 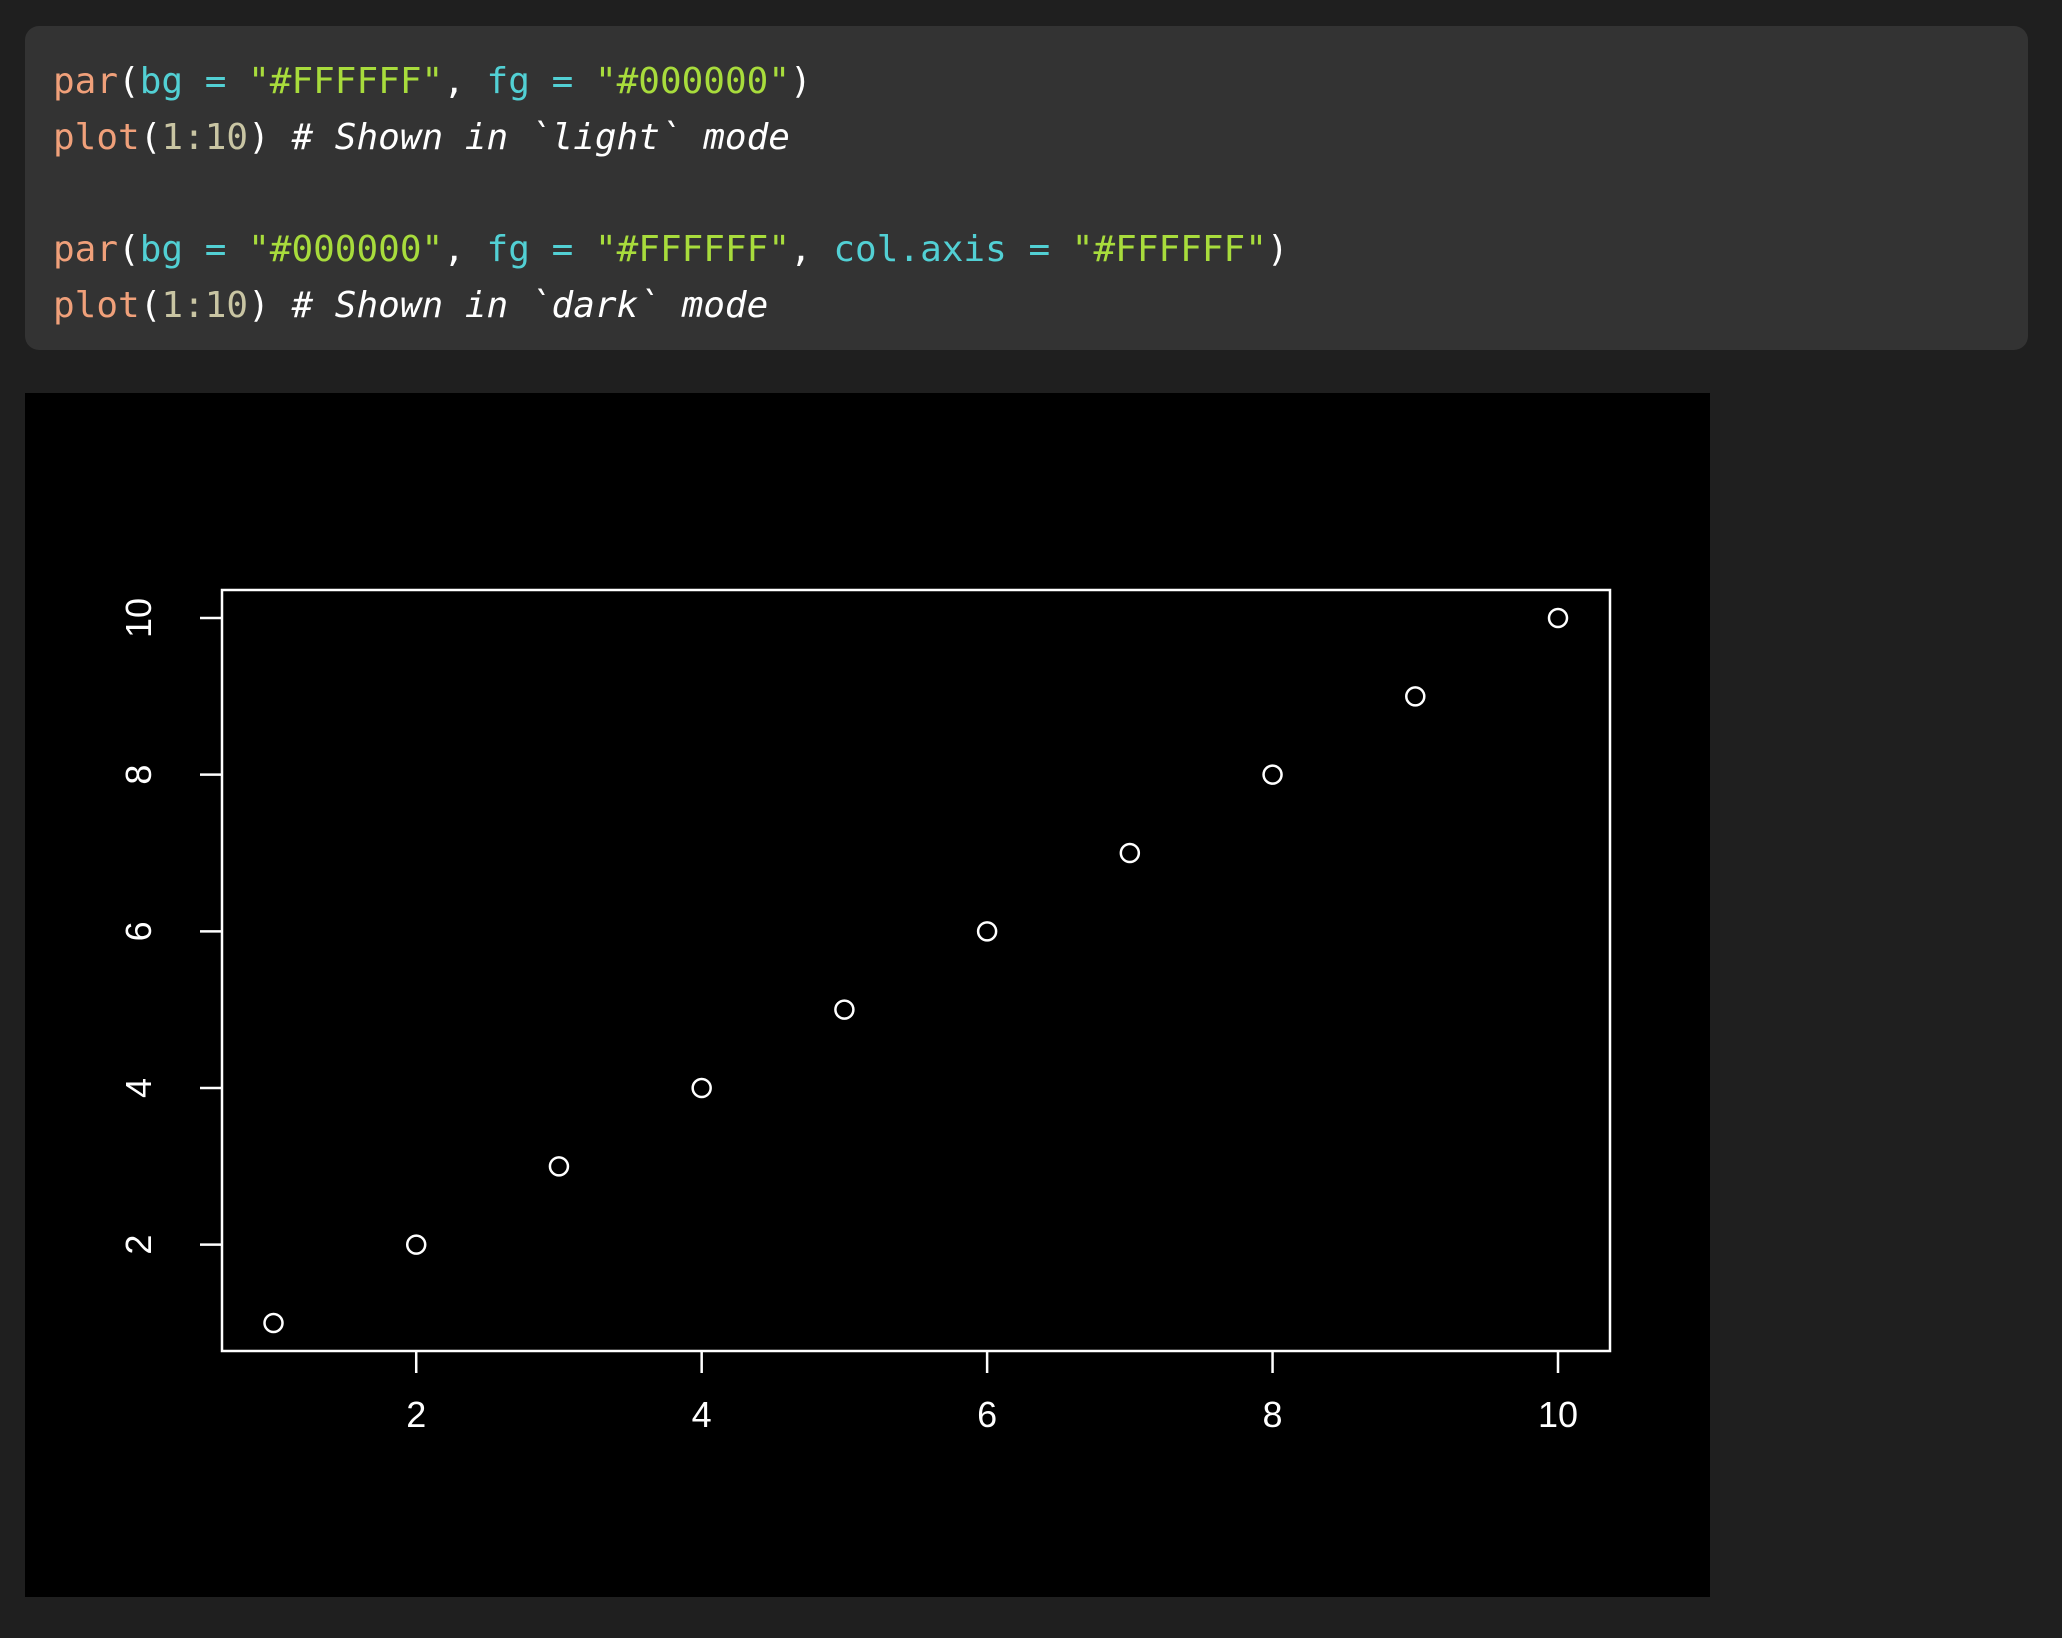 I want to click on y-tick-label: 6, so click(x=138, y=931).